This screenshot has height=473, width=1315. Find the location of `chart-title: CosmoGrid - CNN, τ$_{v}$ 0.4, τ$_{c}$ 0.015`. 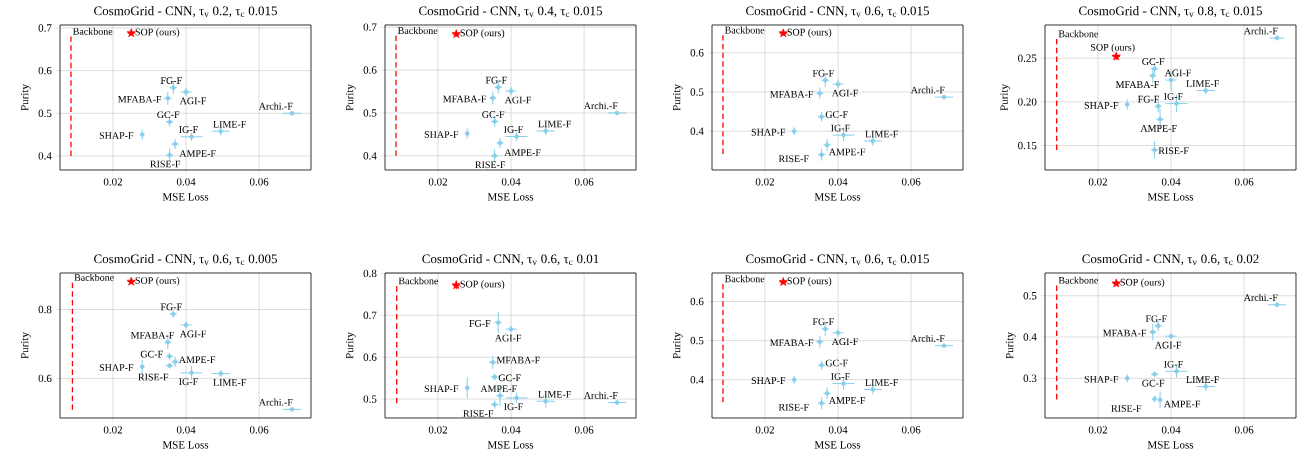

chart-title: CosmoGrid - CNN, τ$_{v}$ 0.4, τ$_{c}$ 0.015 is located at coordinates (510, 12).